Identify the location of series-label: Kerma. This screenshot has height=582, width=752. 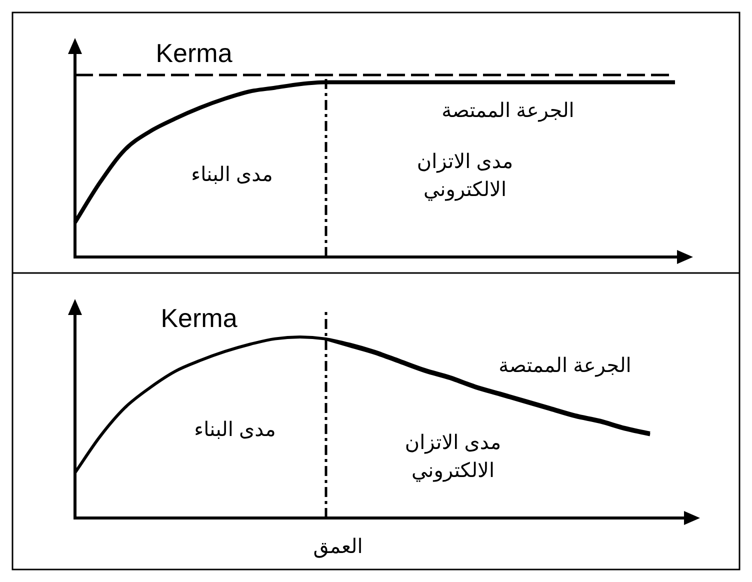
(194, 53).